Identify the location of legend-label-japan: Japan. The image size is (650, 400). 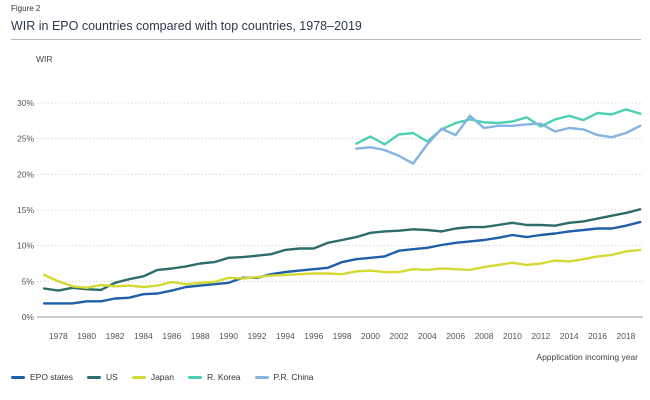
(162, 377).